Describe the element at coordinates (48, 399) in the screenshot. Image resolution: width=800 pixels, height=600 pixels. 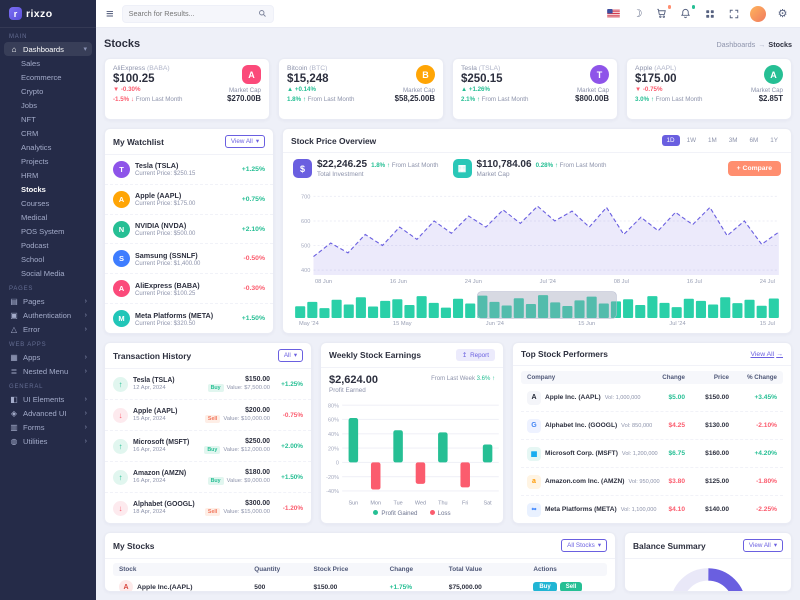
I see `sidebar-item-ui-elements: ◧ UI Elements ›` at that location.